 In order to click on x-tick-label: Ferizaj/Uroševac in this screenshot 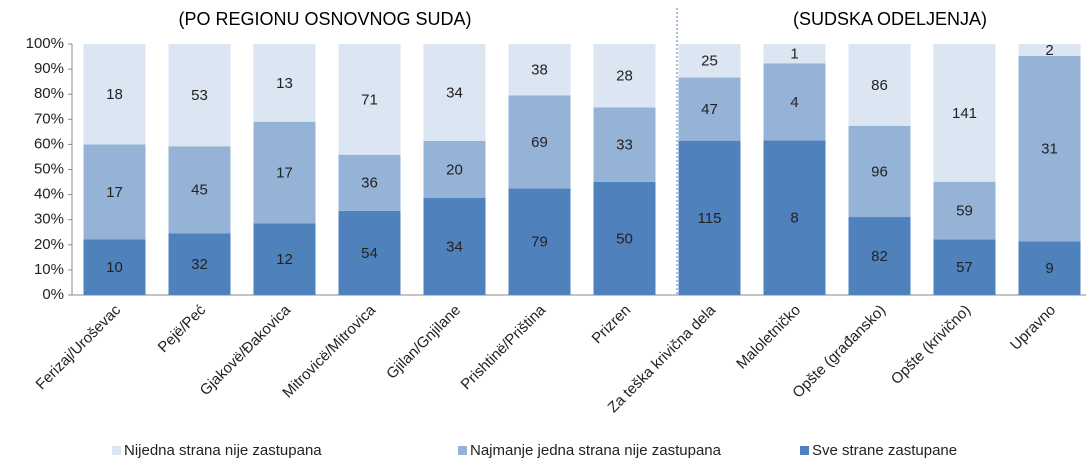, I will do `click(79, 347)`.